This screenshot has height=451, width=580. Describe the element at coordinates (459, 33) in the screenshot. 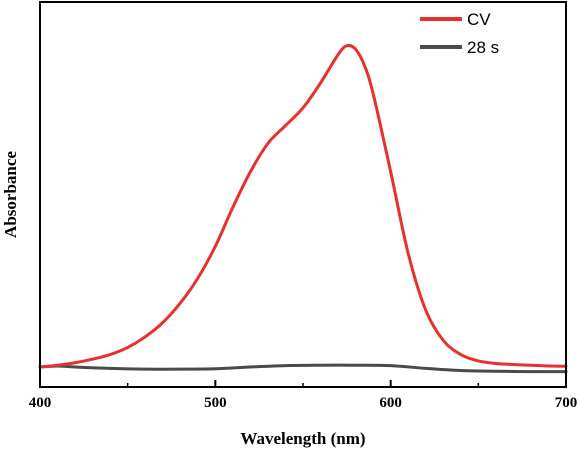

I see `legend: CV 28 s` at that location.